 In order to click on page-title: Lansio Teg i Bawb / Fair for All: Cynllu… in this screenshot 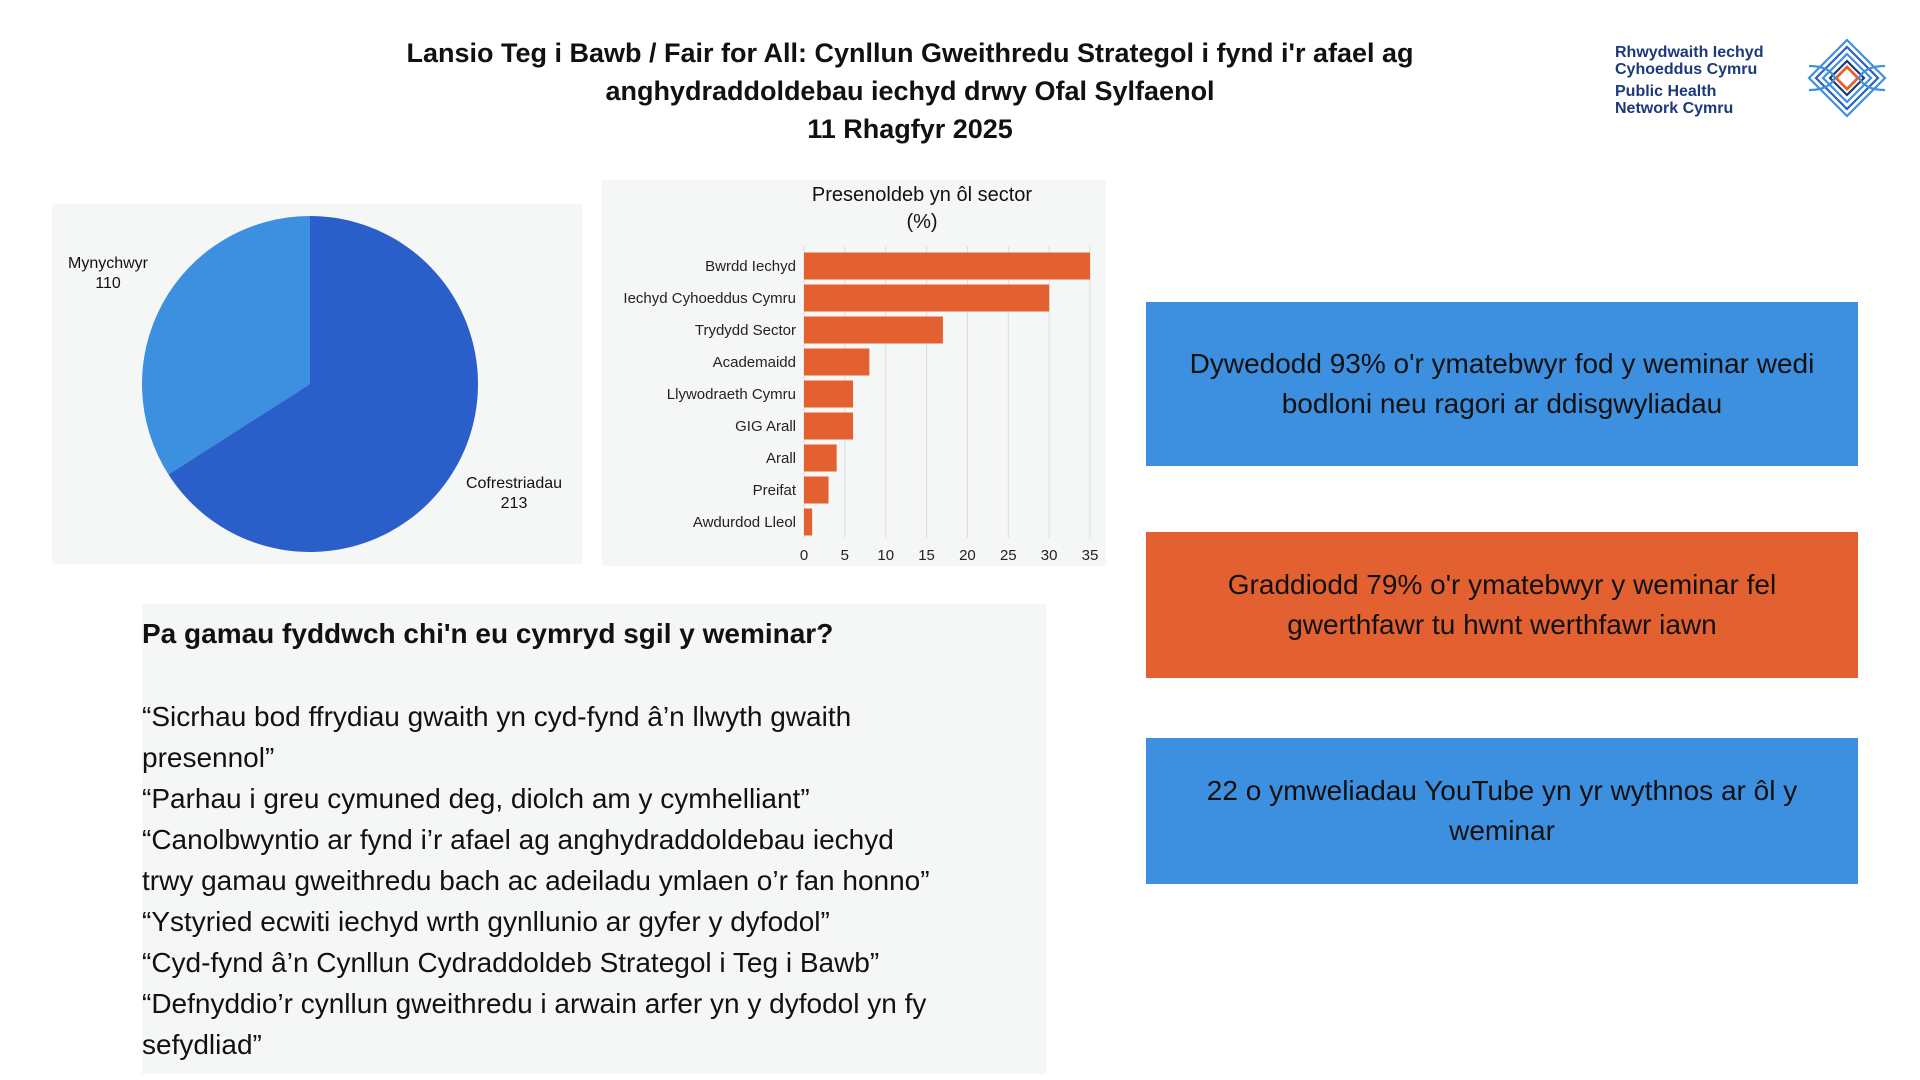, I will do `click(910, 91)`.